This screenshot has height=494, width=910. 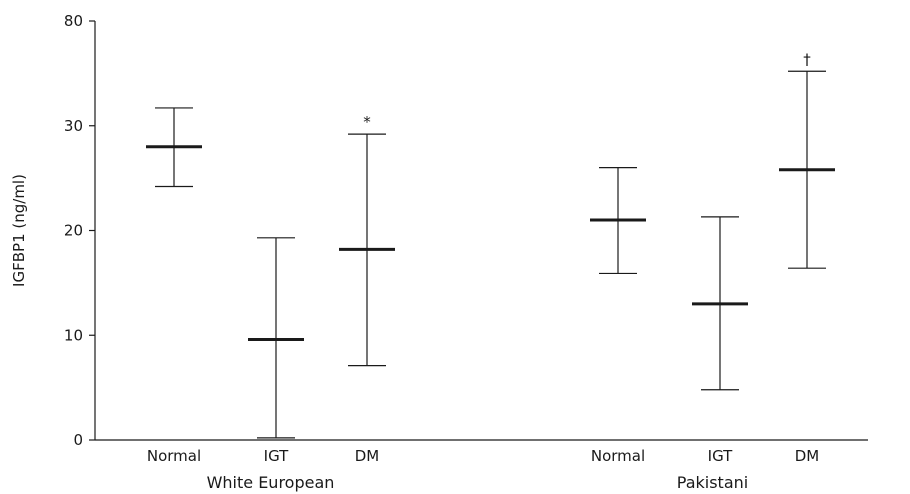 I want to click on x-group-label: Pakistani, so click(x=712, y=482).